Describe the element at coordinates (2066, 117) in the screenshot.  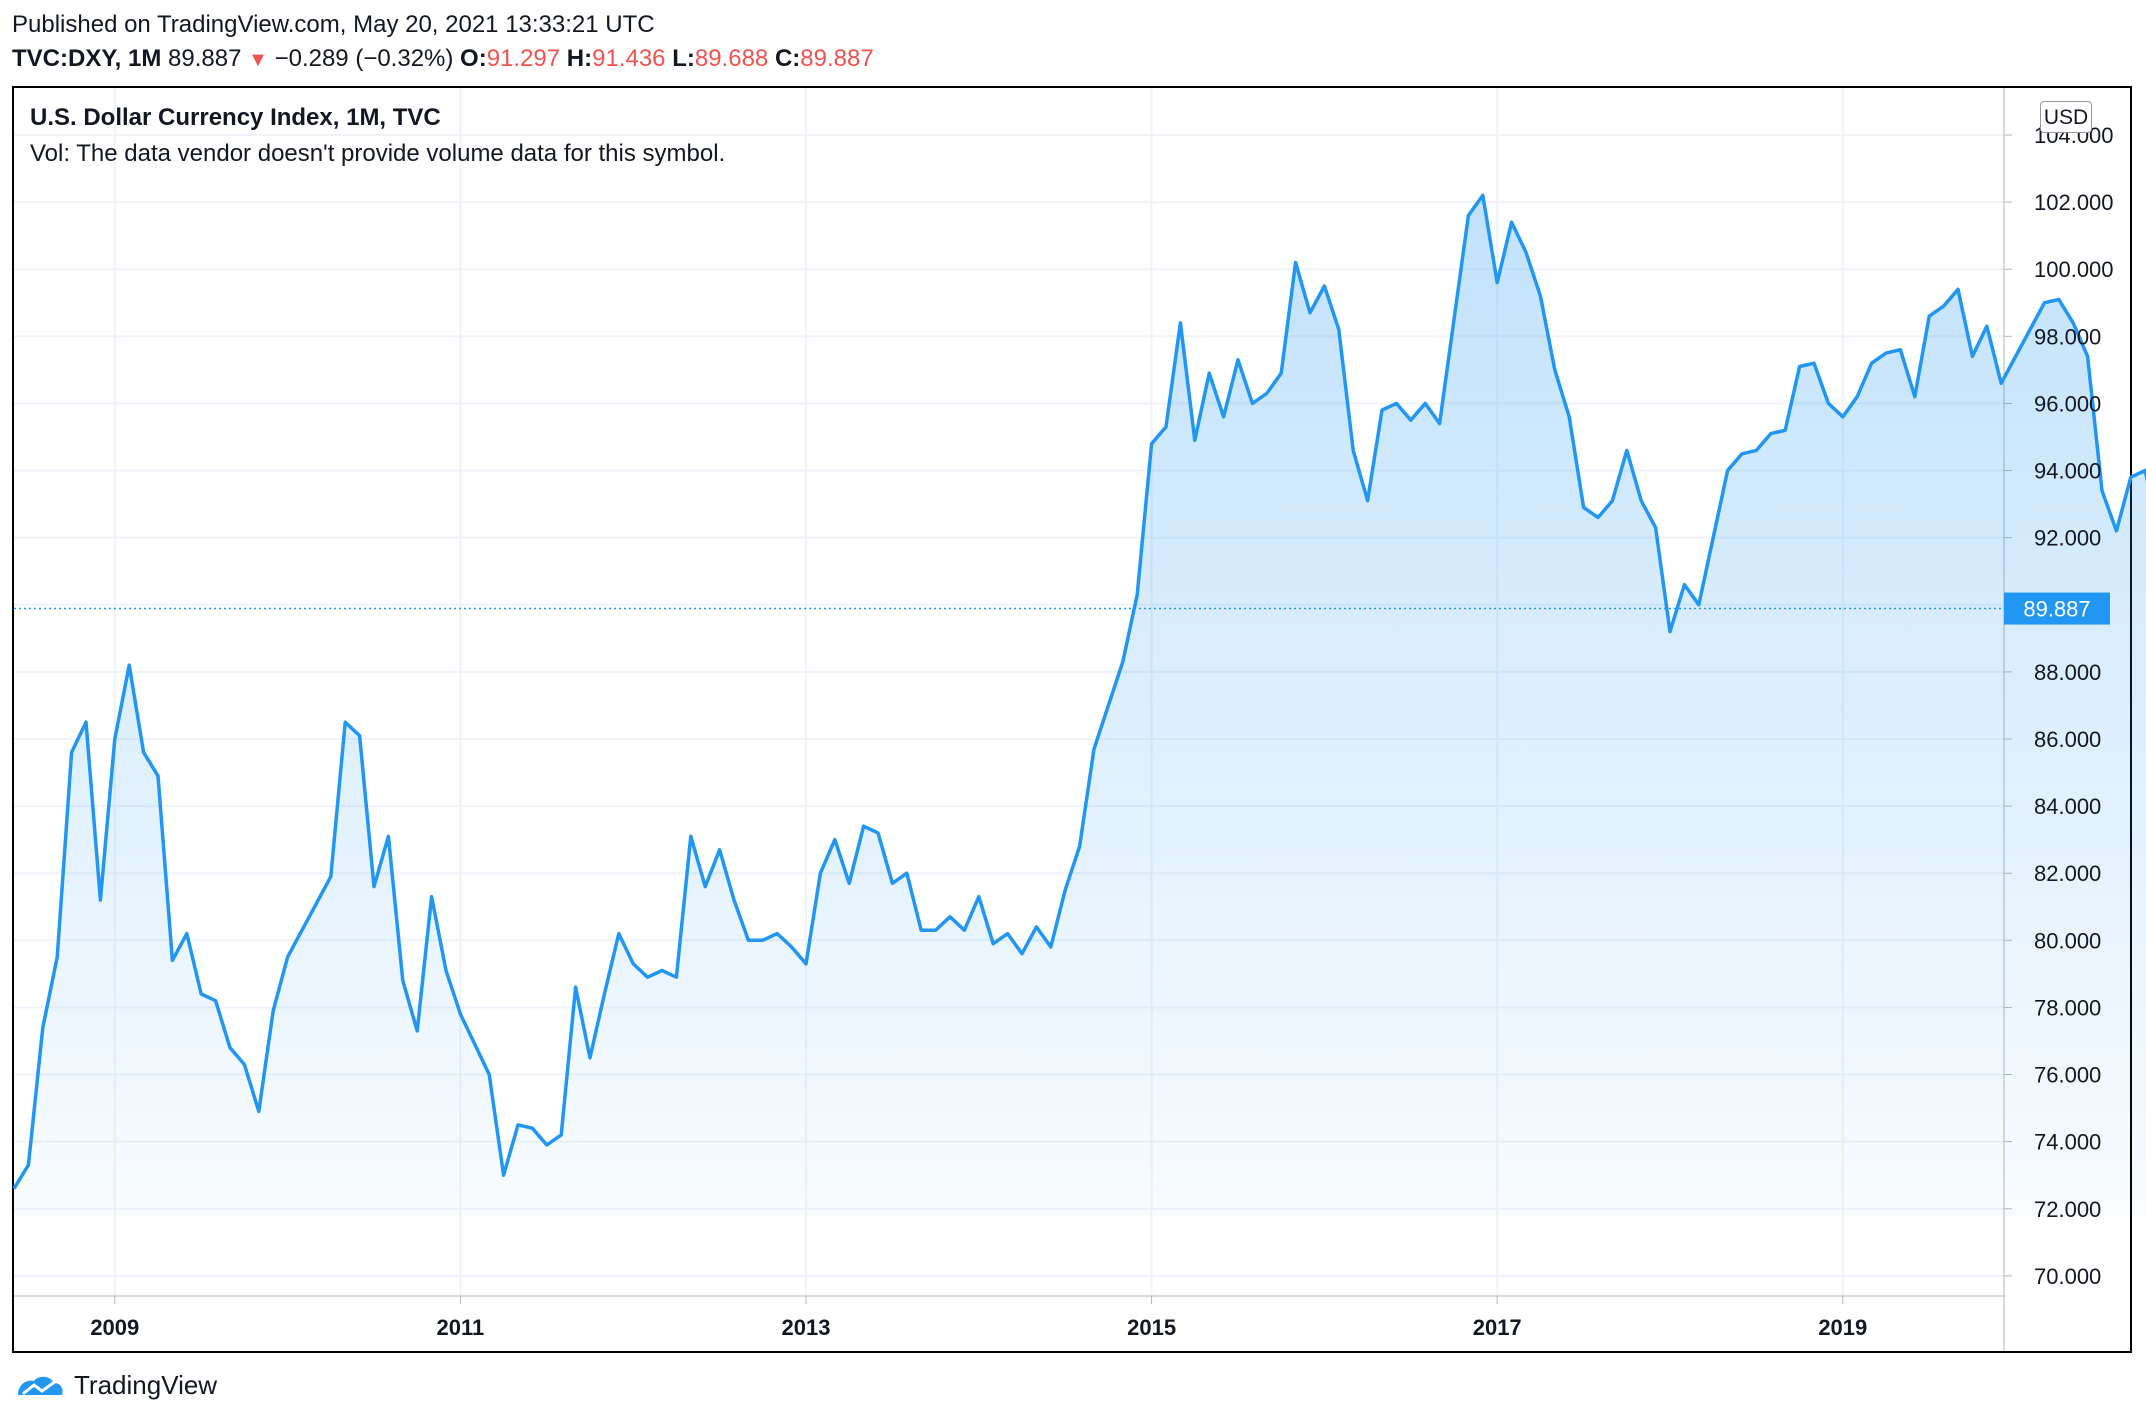
I see `currency-badge: USD` at that location.